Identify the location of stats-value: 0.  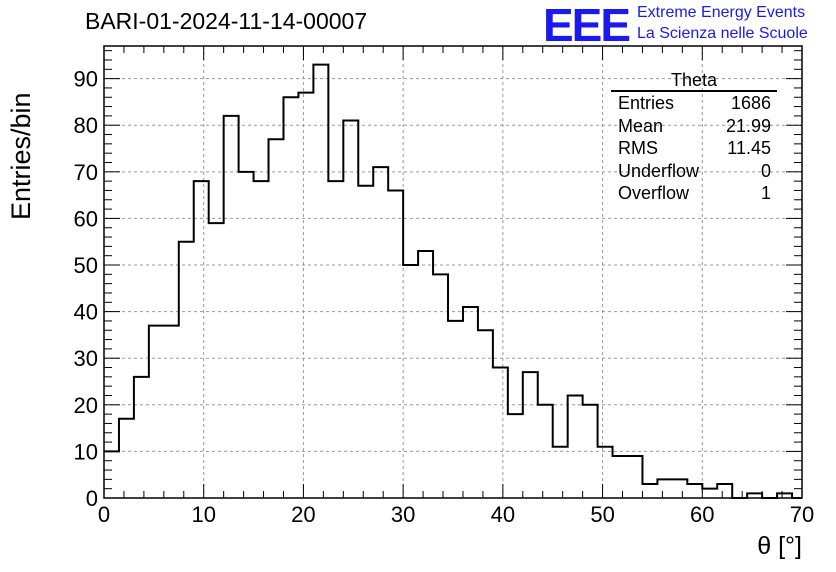
(765, 170).